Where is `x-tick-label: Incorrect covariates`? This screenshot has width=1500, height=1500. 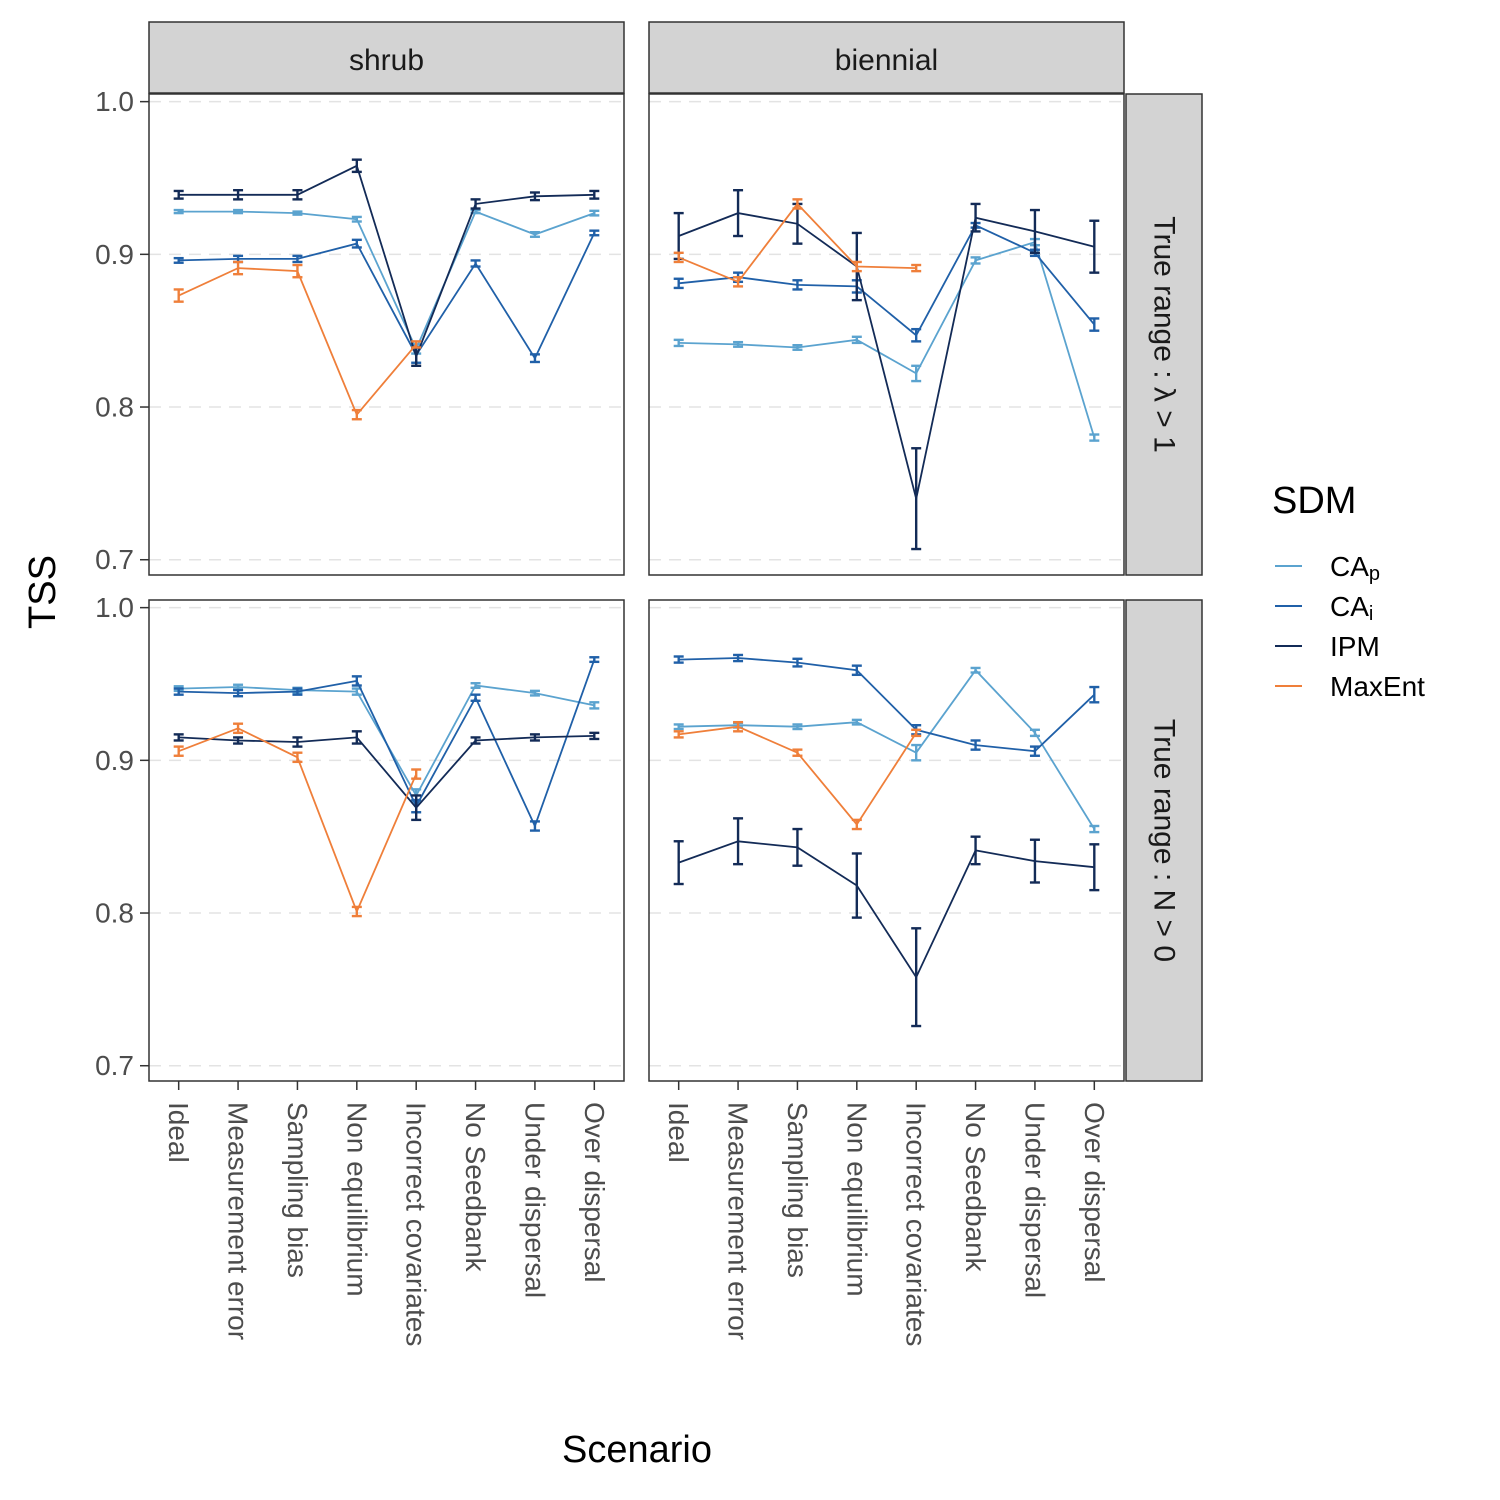
x-tick-label: Incorrect covariates is located at coordinates (416, 1224).